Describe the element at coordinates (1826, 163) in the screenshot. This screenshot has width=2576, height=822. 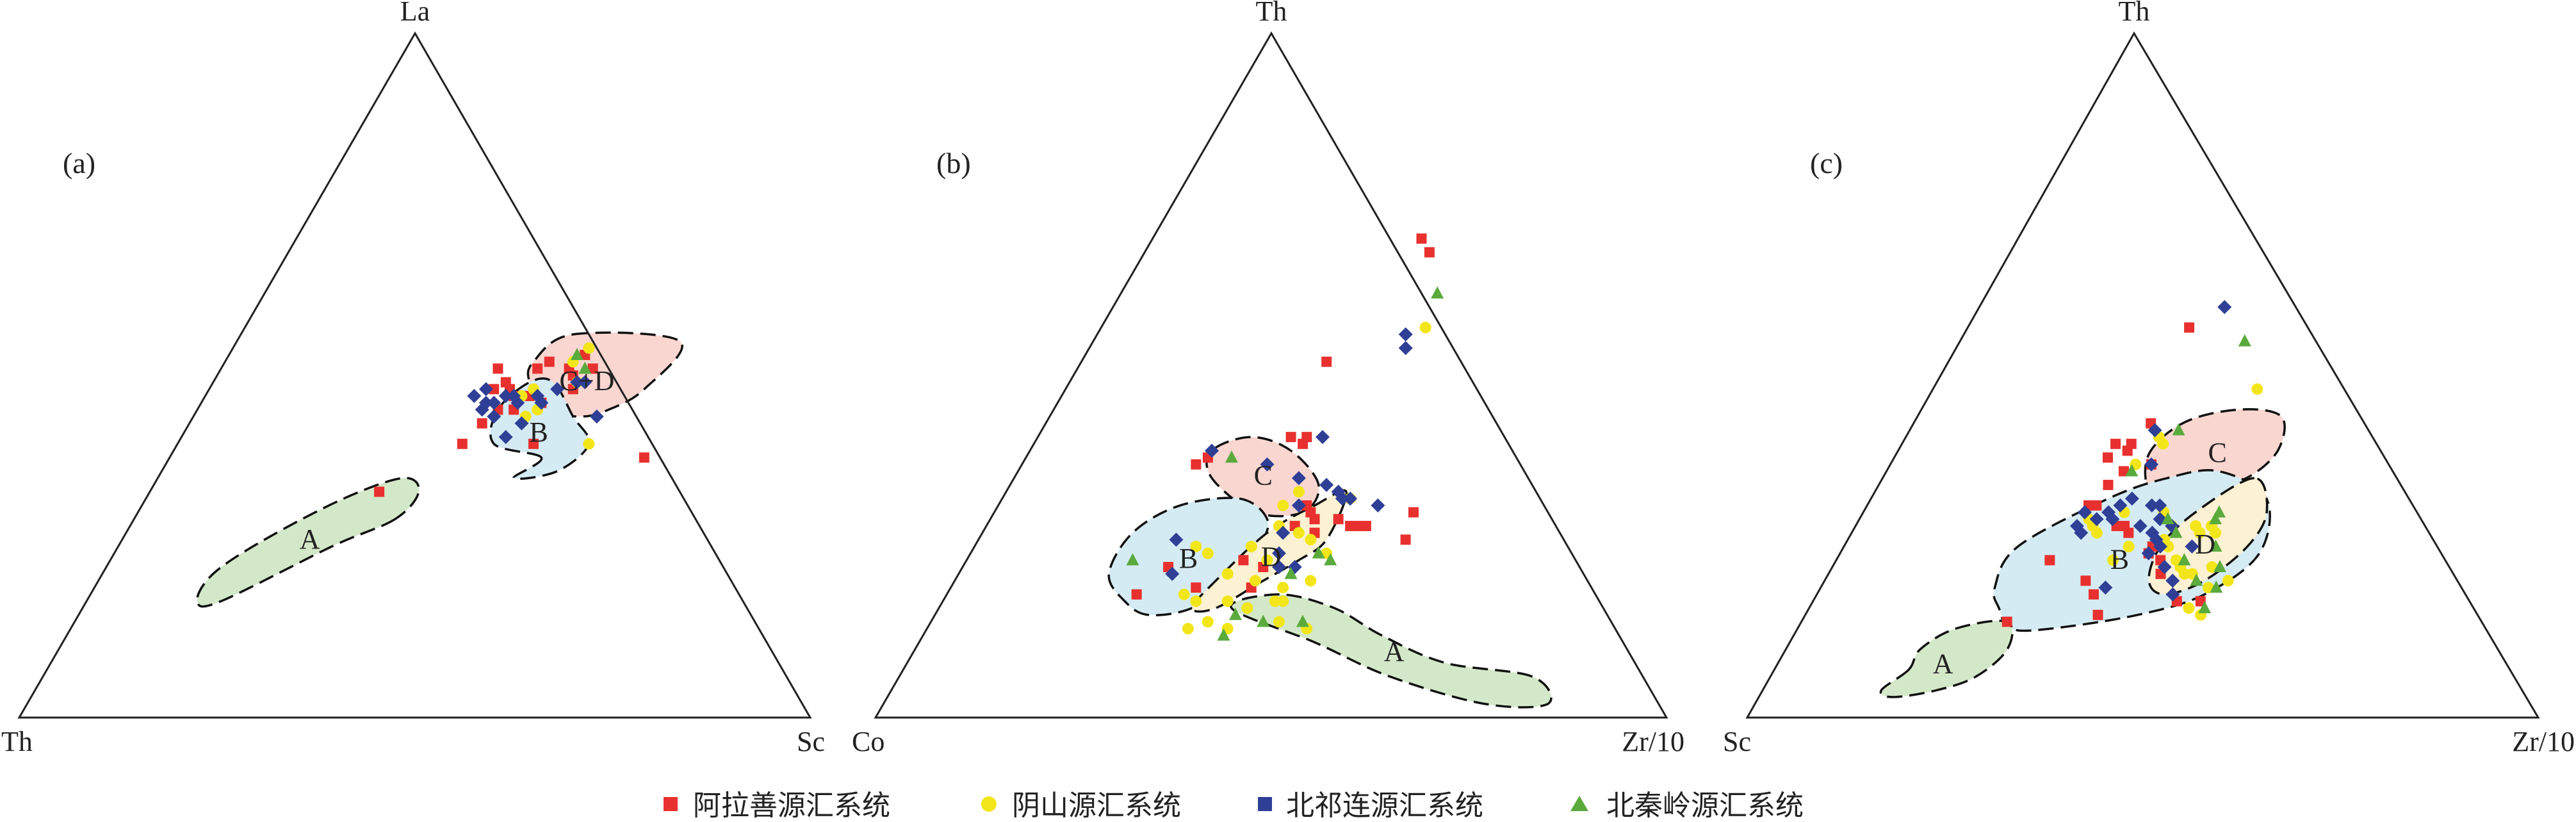
I see `panel-c-label: (c)` at that location.